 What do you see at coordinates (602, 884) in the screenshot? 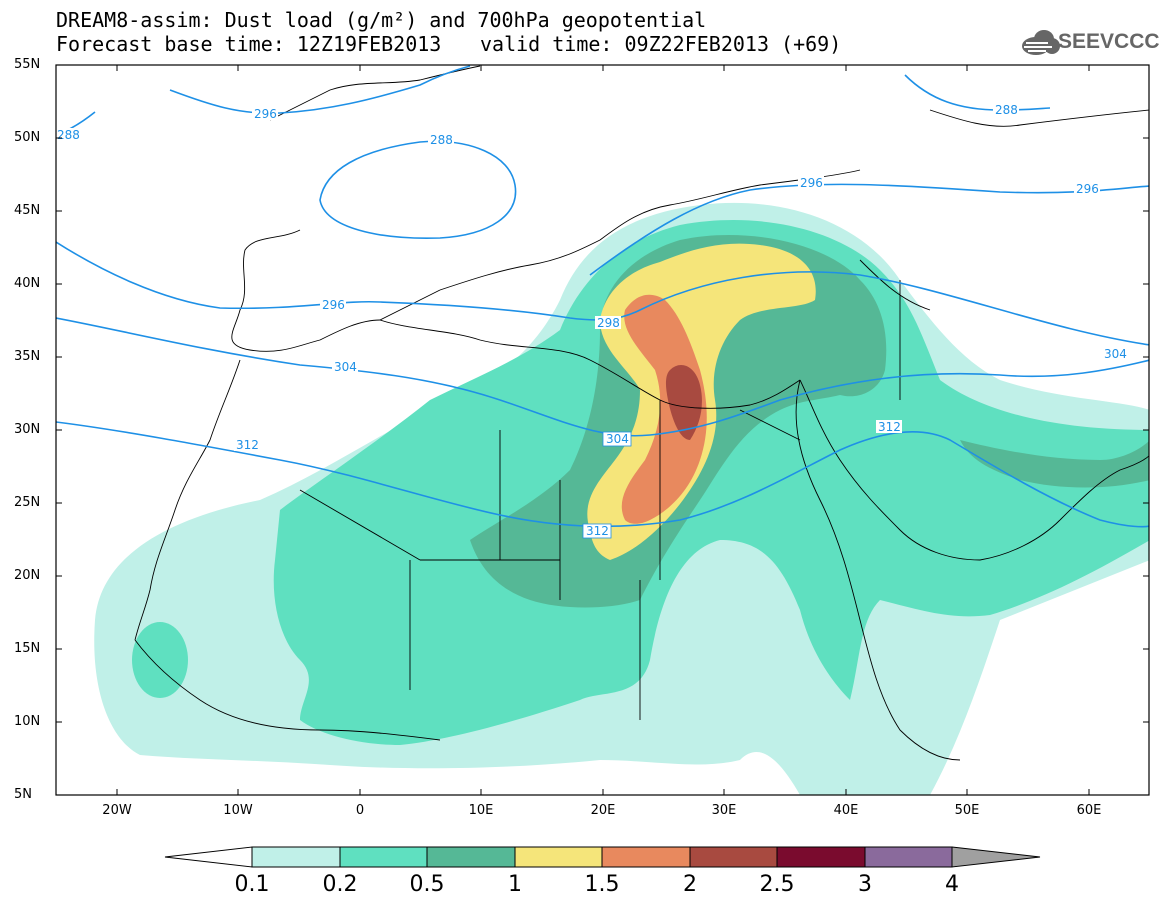
I see `colorbar-label: 1.5` at bounding box center [602, 884].